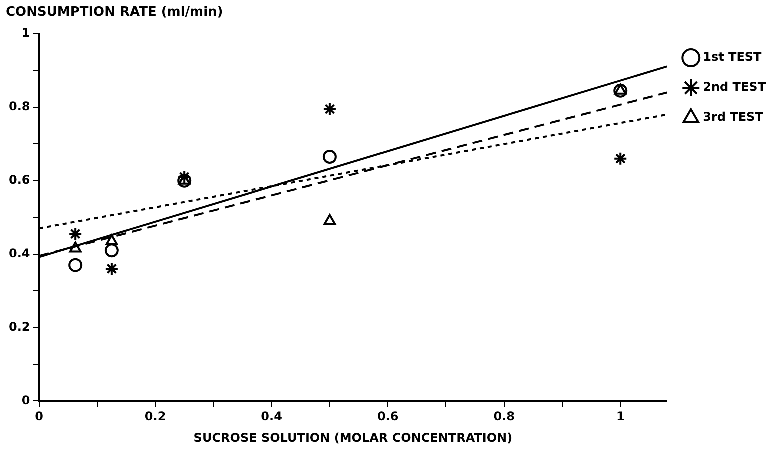 This screenshot has height=454, width=782. I want to click on y-axis-title: CONSUMPTION RATE (ml/min), so click(115, 12).